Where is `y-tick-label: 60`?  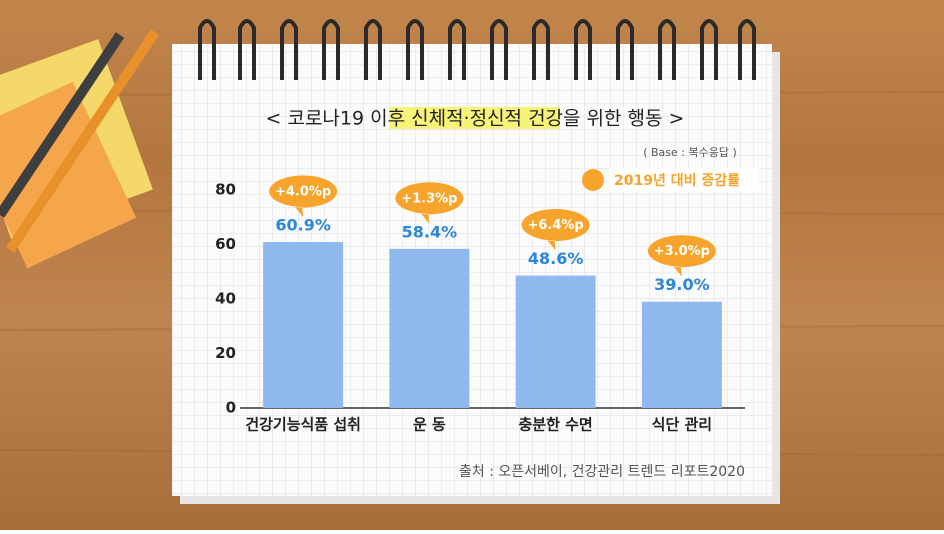
y-tick-label: 60 is located at coordinates (225, 244).